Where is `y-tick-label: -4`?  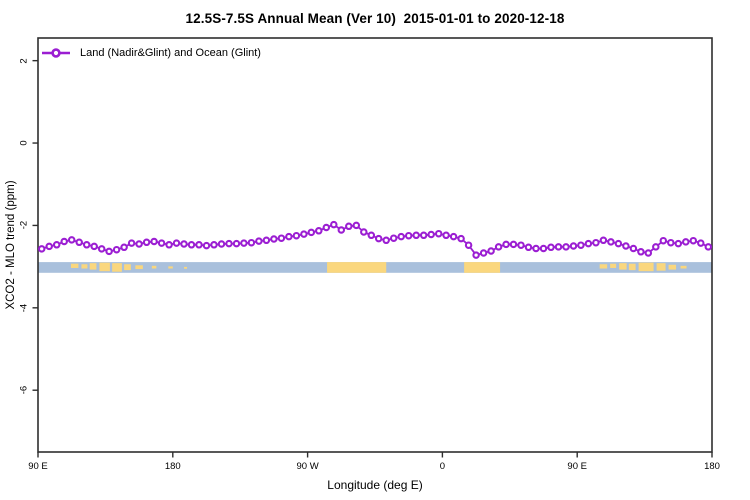 y-tick-label: -4 is located at coordinates (24, 308).